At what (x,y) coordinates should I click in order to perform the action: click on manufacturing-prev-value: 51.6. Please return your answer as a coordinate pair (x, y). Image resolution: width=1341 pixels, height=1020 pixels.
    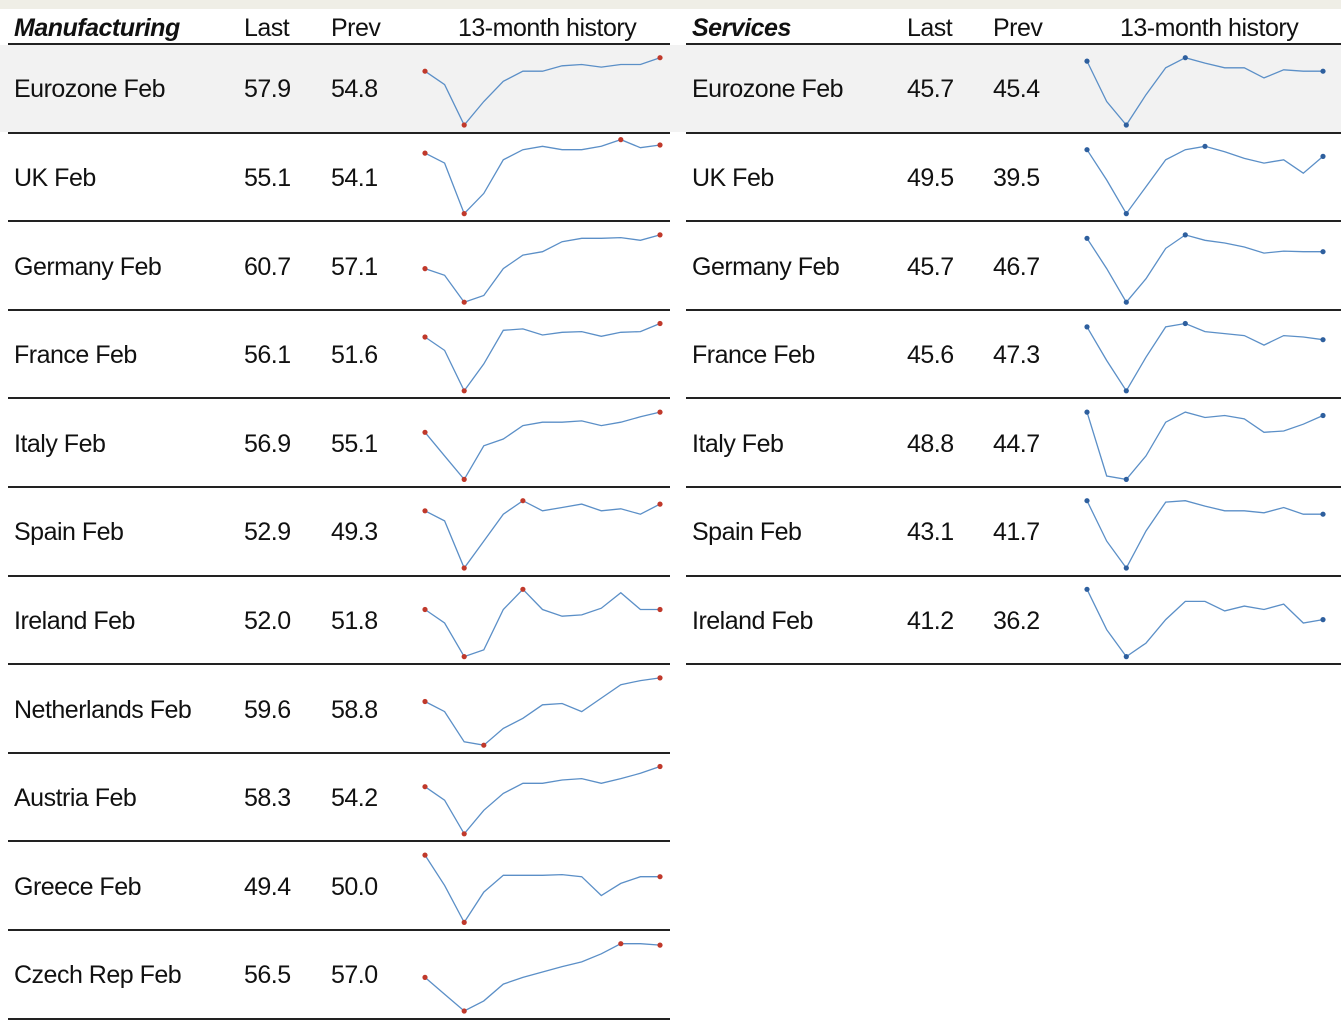
    Looking at the image, I should click on (354, 355).